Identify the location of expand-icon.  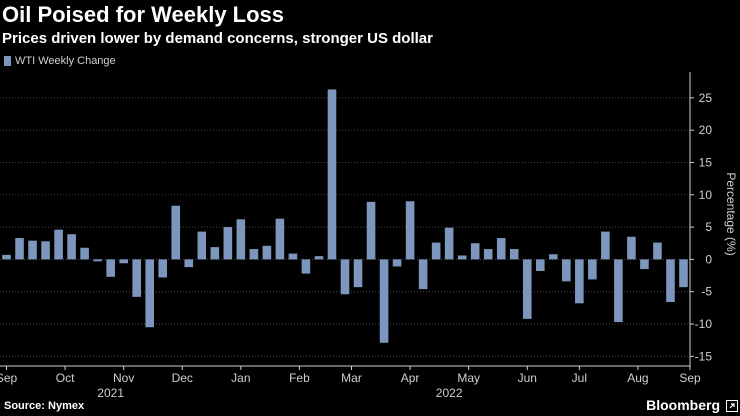
(732, 406).